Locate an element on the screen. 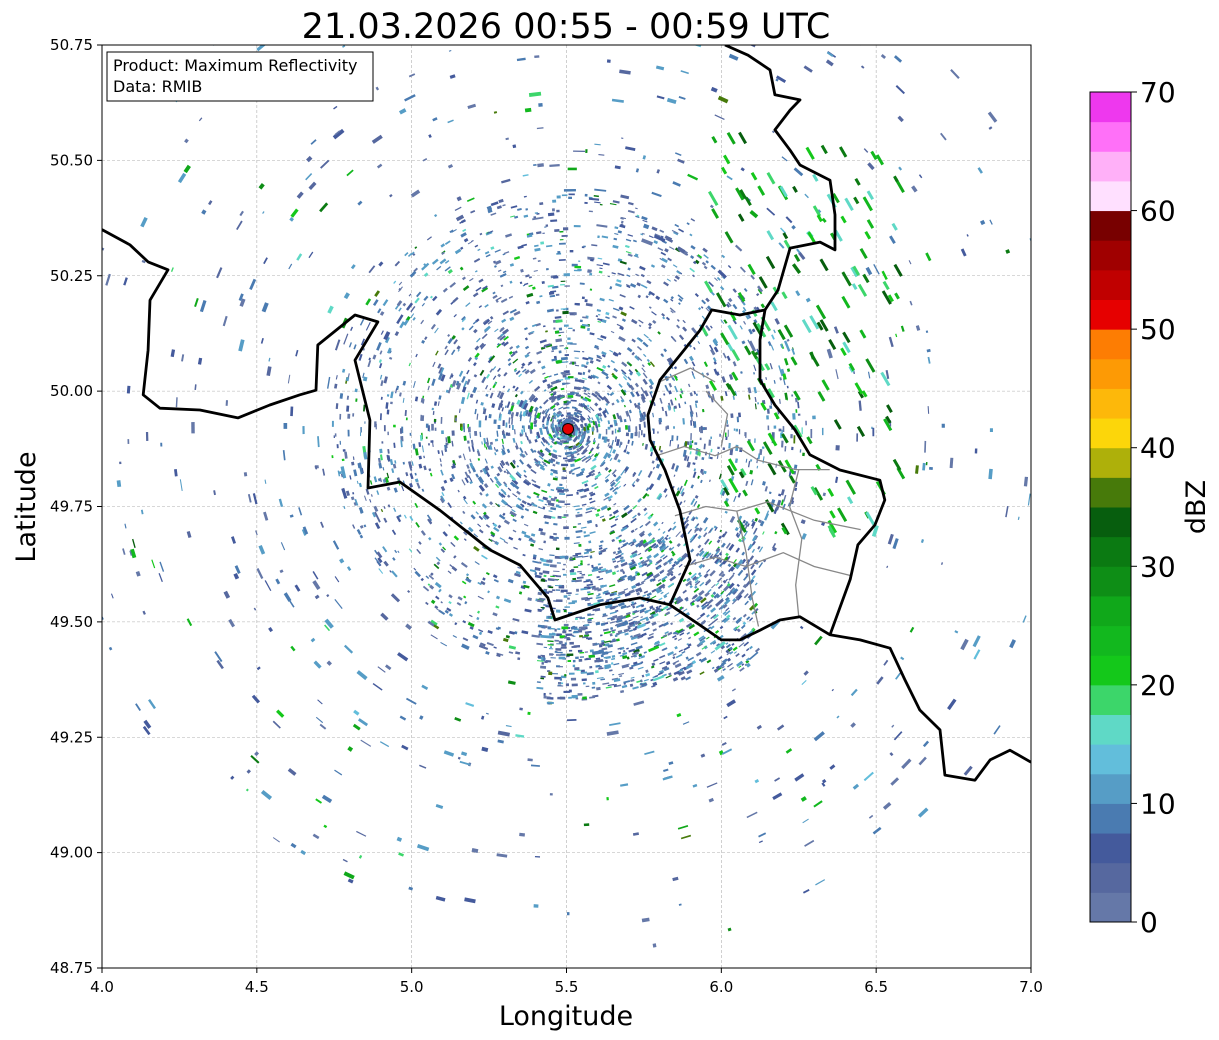 The width and height of the screenshot is (1219, 1040). data-source-text: Data: RMIB is located at coordinates (157, 86).